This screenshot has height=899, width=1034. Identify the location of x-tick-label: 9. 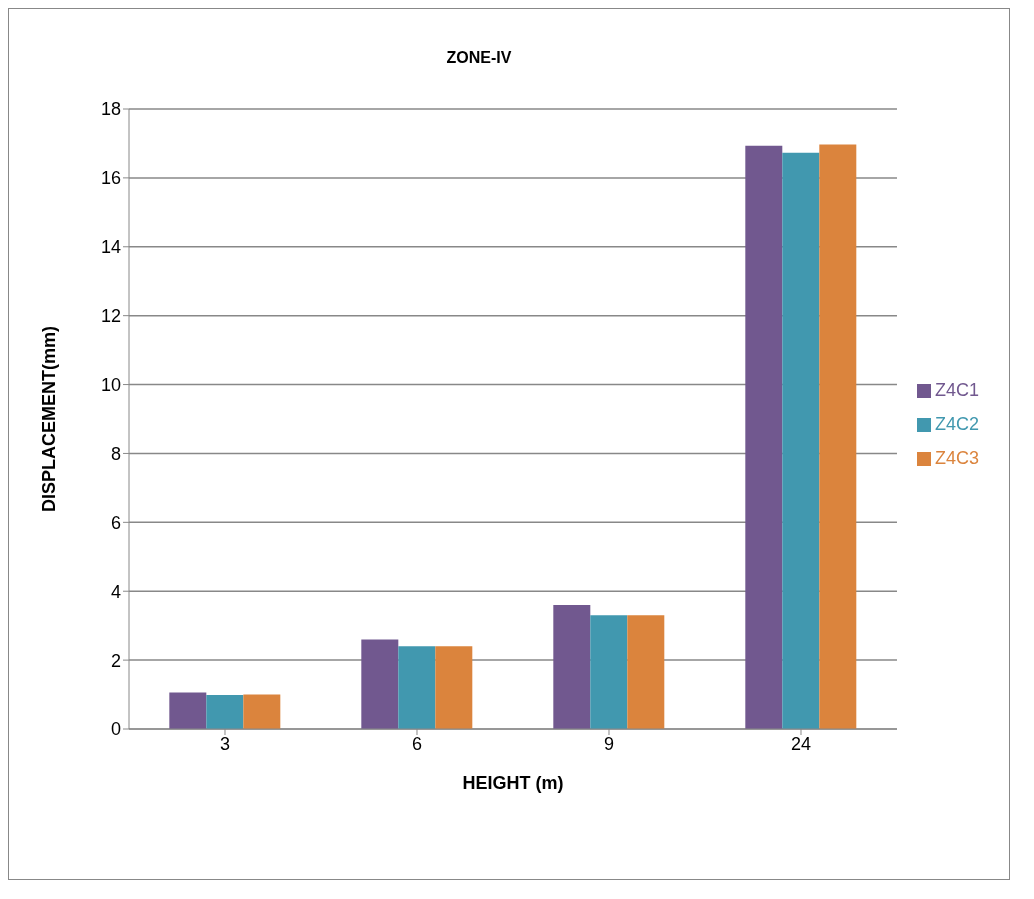
(608, 743).